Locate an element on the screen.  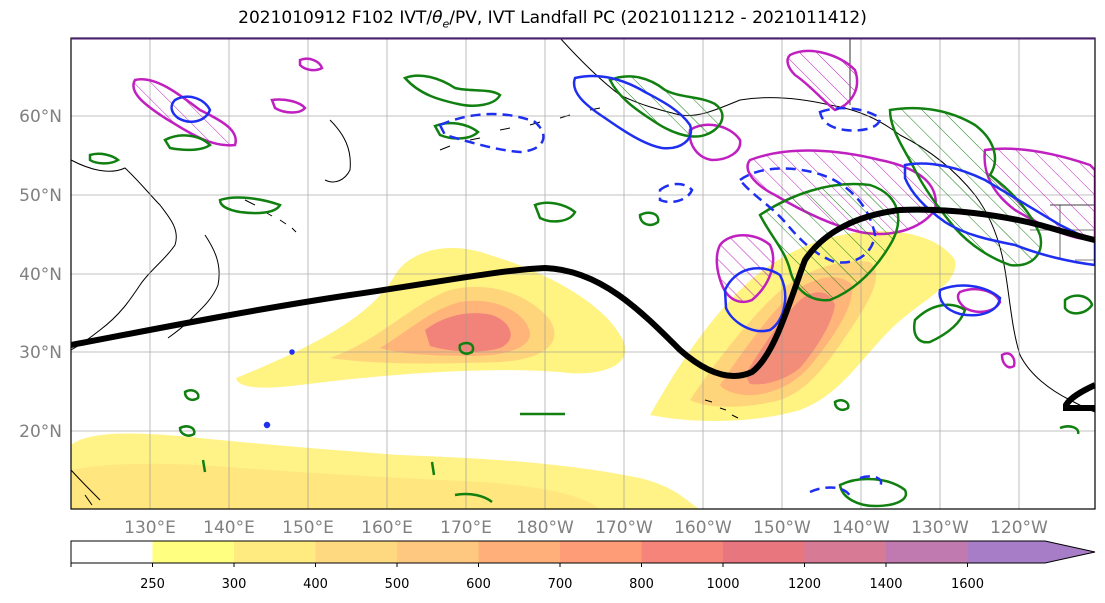
lon-label-130e: 130°E is located at coordinates (150, 528).